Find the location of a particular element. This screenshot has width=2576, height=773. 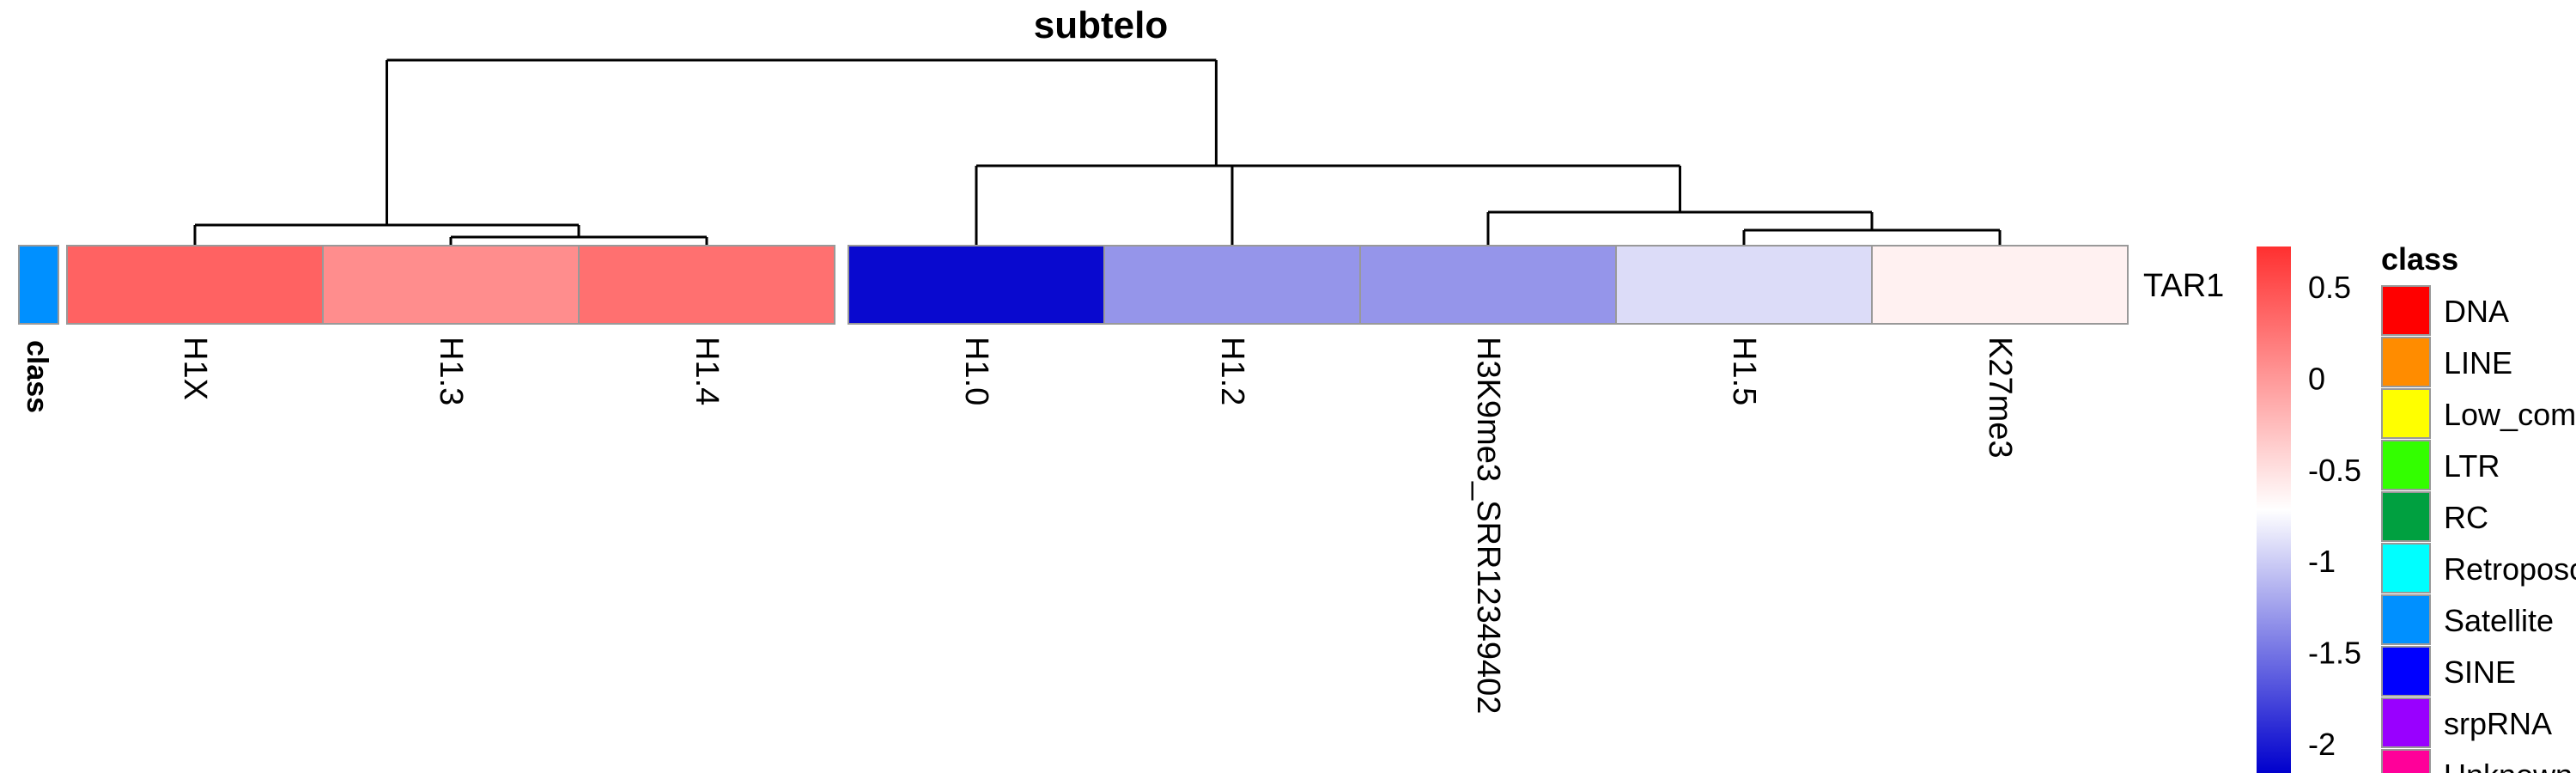

class-annotation: class is located at coordinates (38, 329).